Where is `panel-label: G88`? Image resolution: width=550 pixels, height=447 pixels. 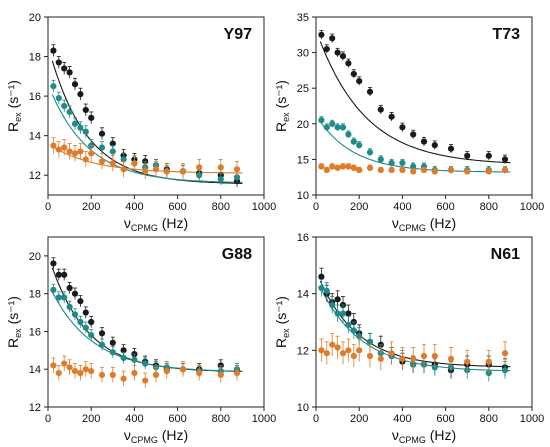 panel-label: G88 is located at coordinates (237, 254).